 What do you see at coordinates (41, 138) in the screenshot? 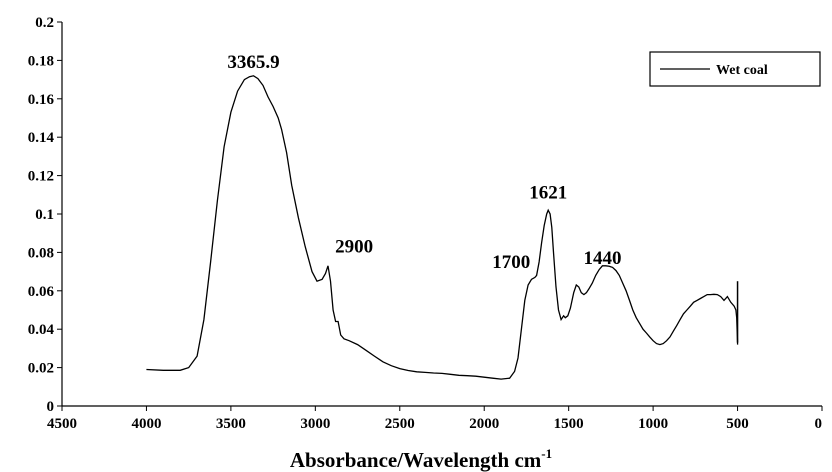
I see `y-tick-label: 0.14` at bounding box center [41, 138].